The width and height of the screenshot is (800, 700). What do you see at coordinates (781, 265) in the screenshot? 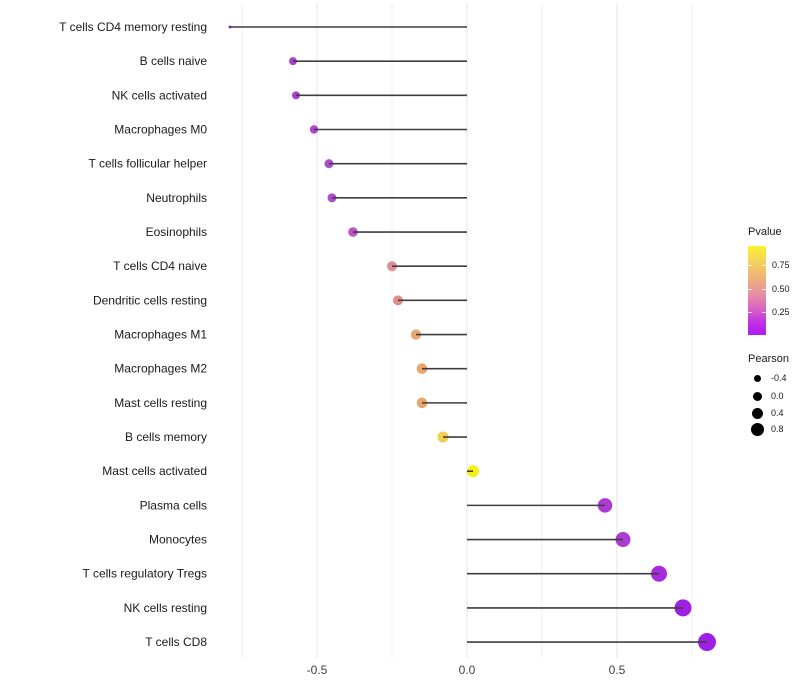
I see `colorbar-tick-label: 0.75` at bounding box center [781, 265].